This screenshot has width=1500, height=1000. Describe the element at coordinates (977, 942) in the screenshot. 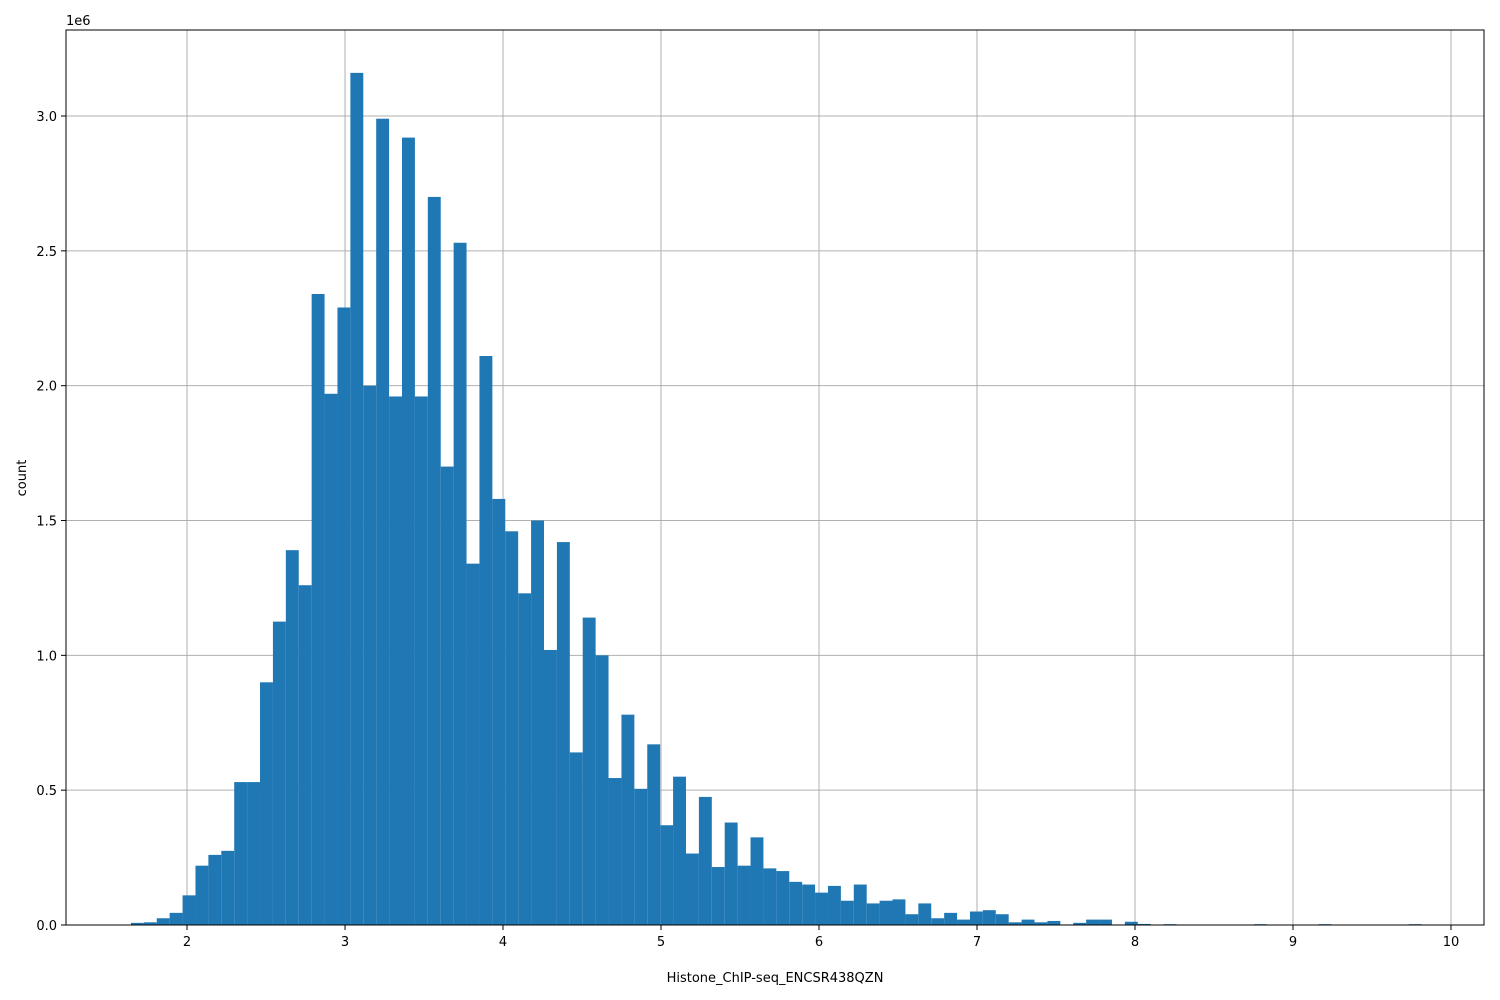

I see `x-tick-label: 7` at that location.